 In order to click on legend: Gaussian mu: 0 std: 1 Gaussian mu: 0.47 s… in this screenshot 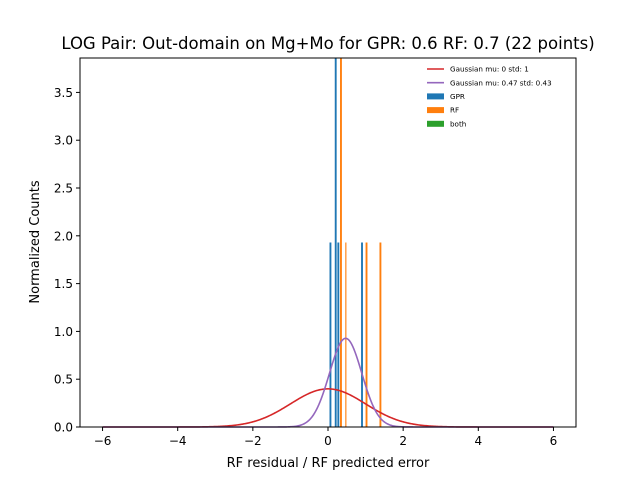, I will do `click(489, 96)`.